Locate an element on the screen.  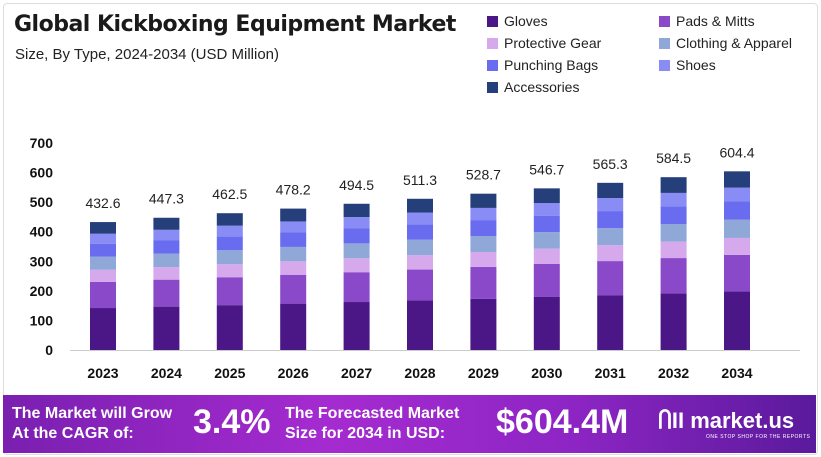
total-label: 478.2 is located at coordinates (293, 190).